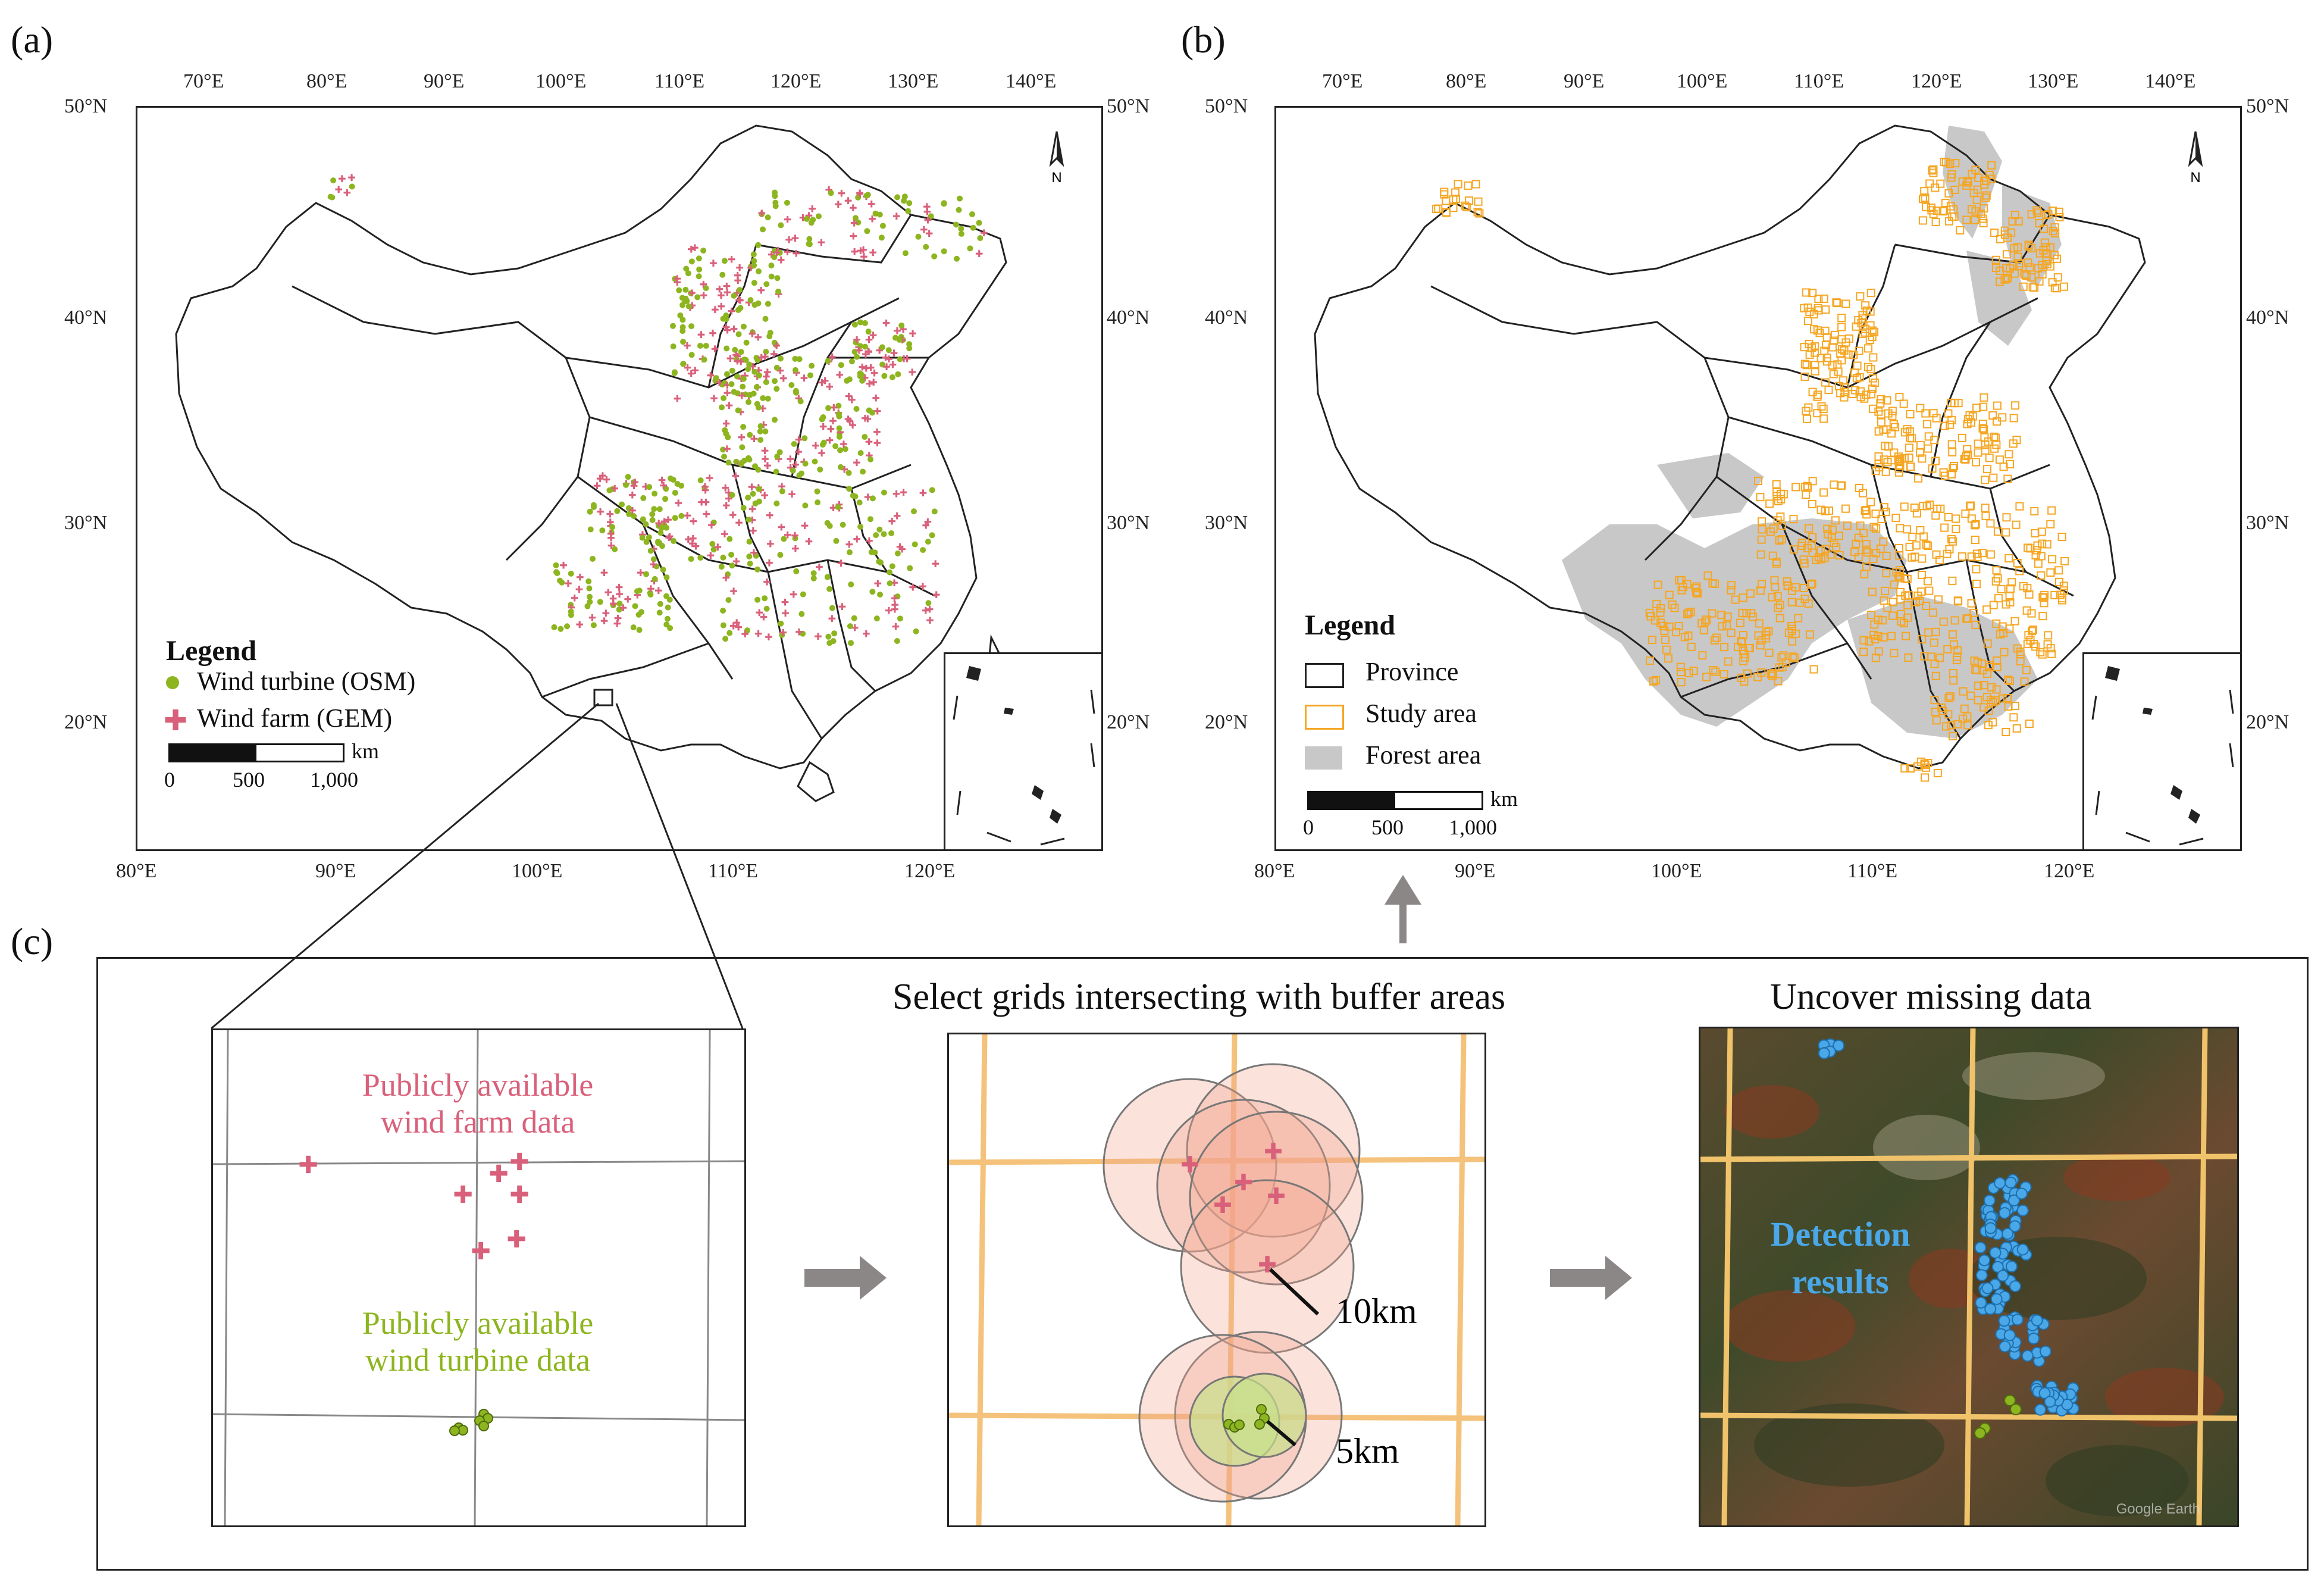  I want to click on study-area-grids, so click(1750, 470).